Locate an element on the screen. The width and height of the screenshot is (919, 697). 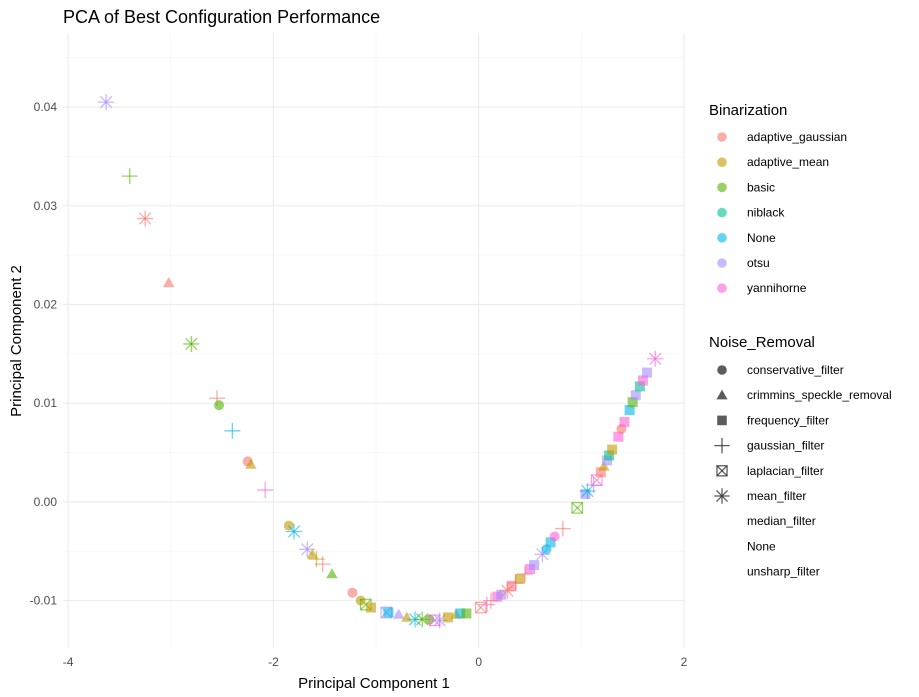
legend-color-label: yannihorne is located at coordinates (777, 288).